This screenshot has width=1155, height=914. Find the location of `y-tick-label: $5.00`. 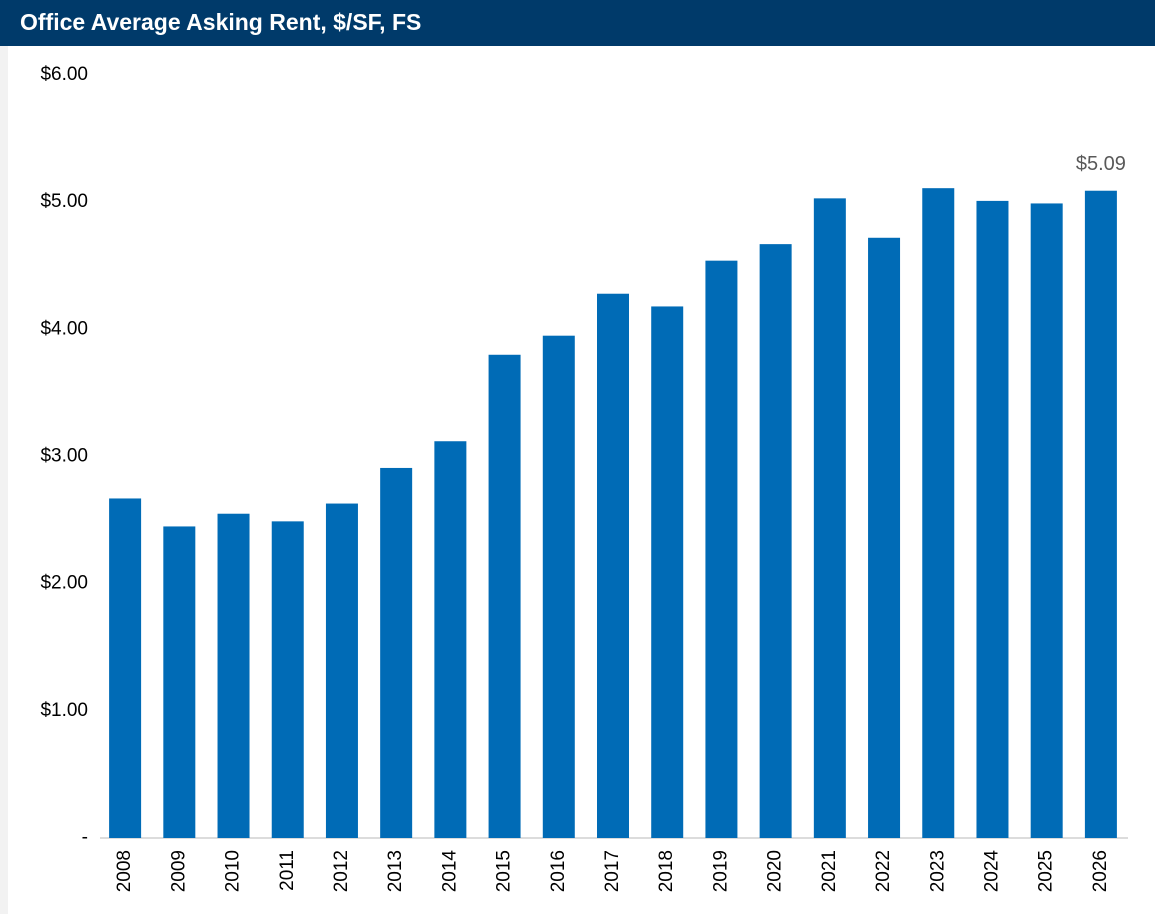

y-tick-label: $5.00 is located at coordinates (64, 201).